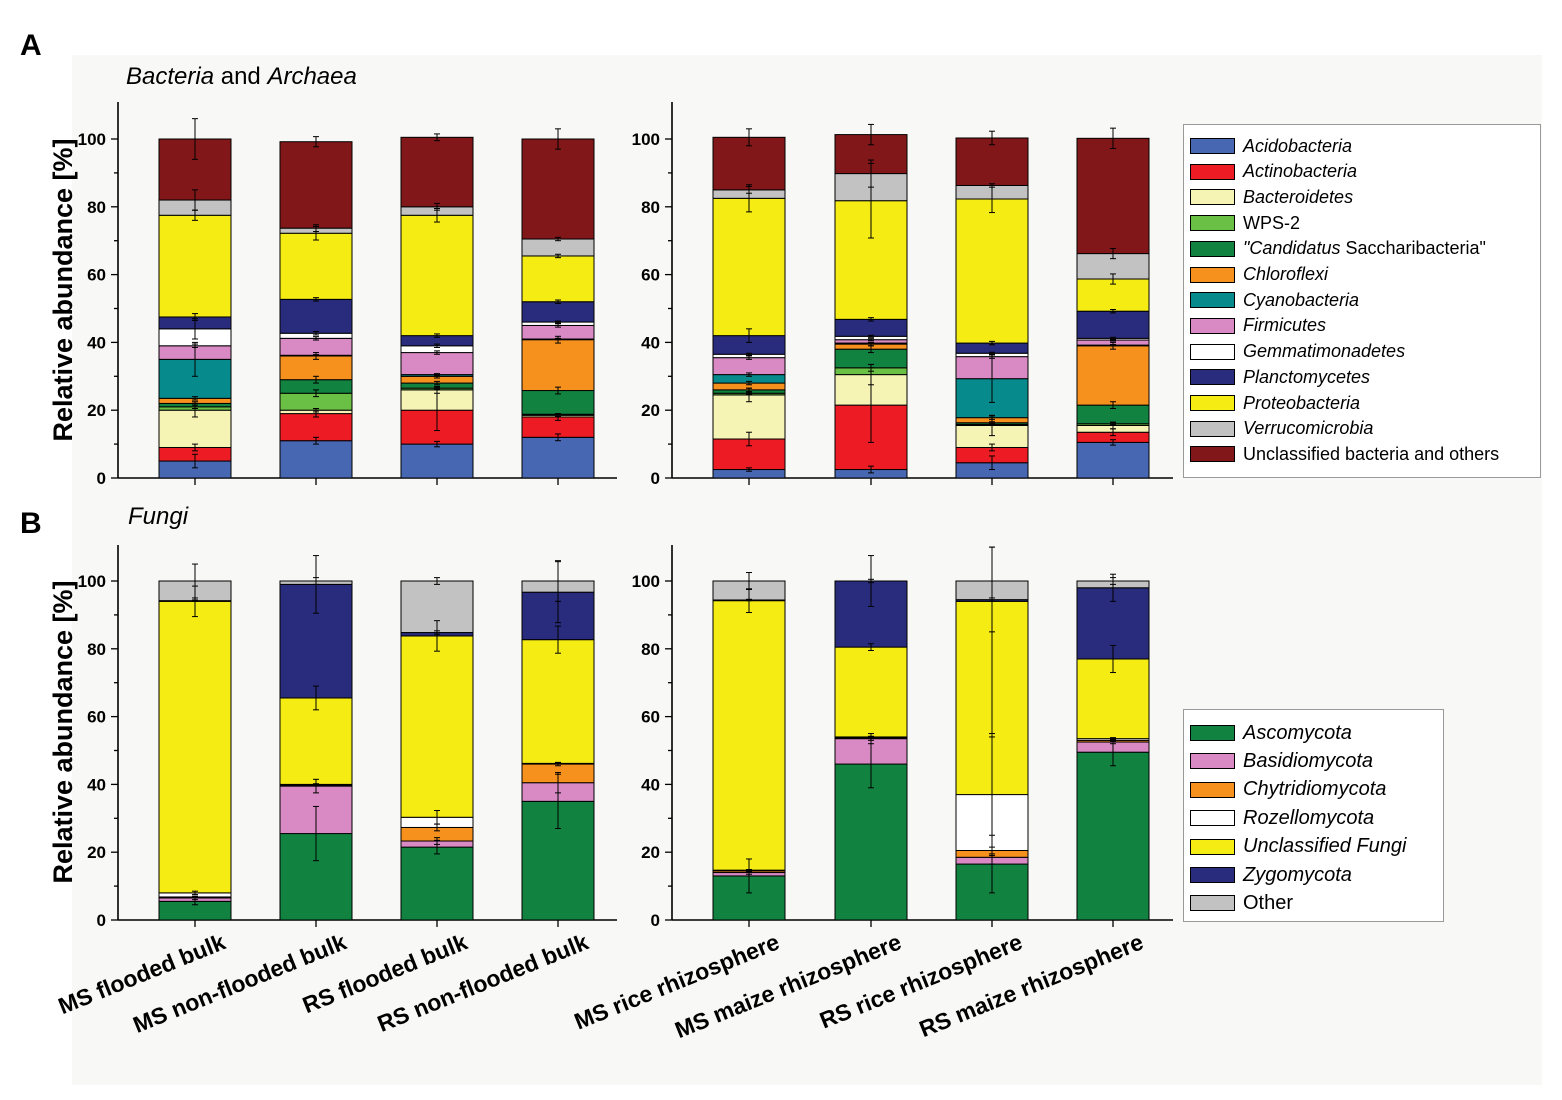 This screenshot has width=1562, height=1100. I want to click on legend-label-it: Firmicutes, so click(1285, 325).